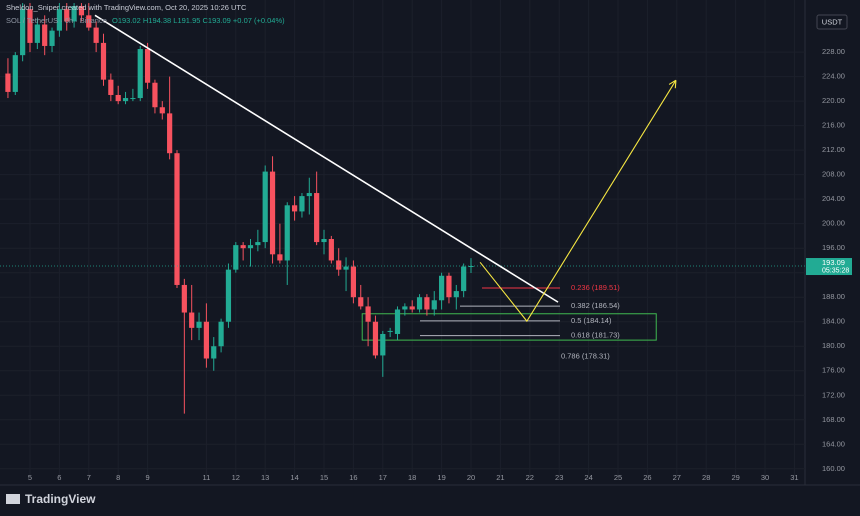 The width and height of the screenshot is (860, 516). I want to click on y-tick-label: 220.00, so click(833, 100).